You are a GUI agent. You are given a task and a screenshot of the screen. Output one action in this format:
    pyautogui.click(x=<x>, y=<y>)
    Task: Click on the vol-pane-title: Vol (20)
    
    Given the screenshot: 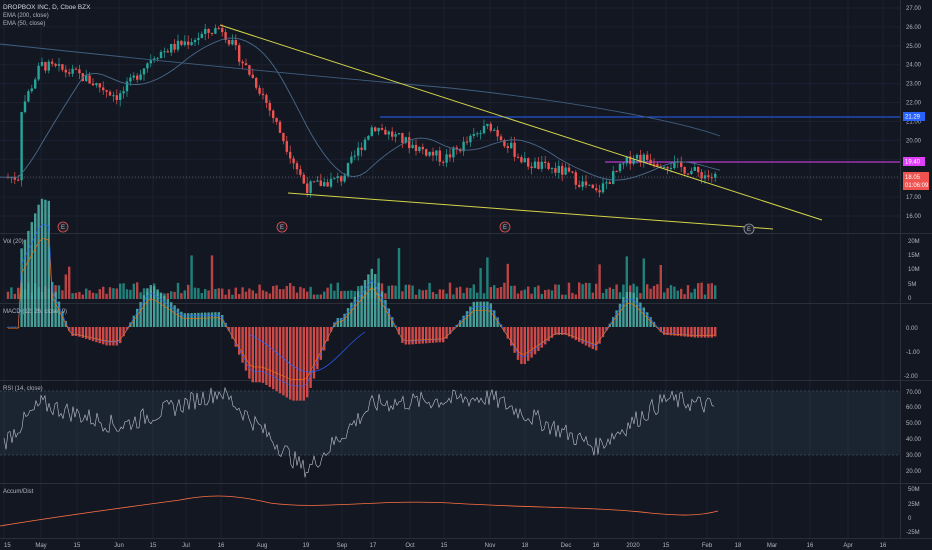 What is the action you would take?
    pyautogui.click(x=13, y=242)
    